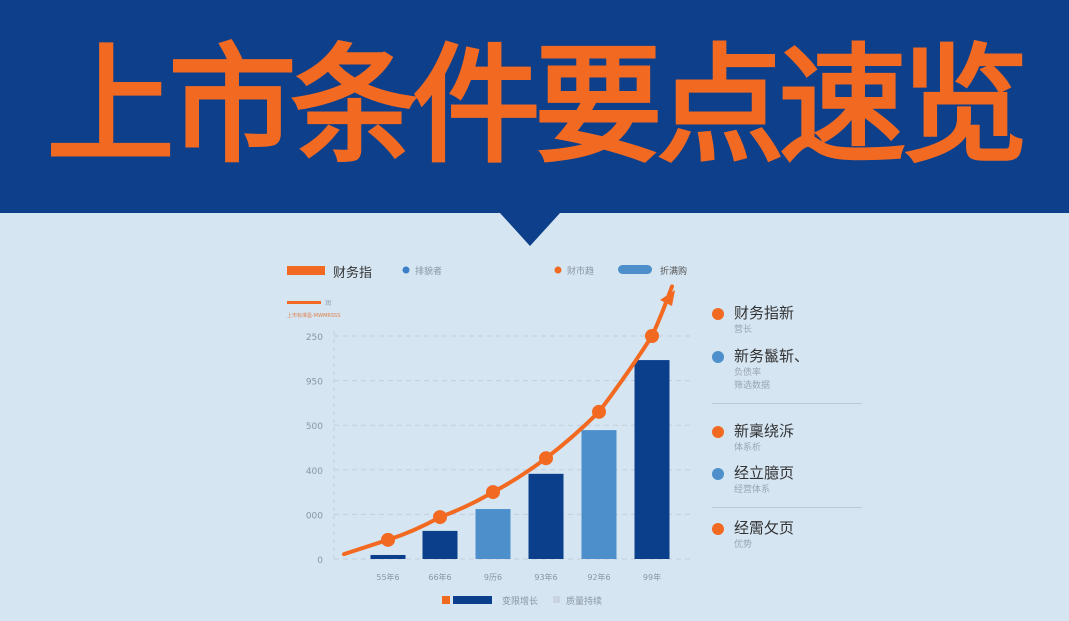  What do you see at coordinates (743, 330) in the screenshot?
I see `side-item-sub: 营长` at bounding box center [743, 330].